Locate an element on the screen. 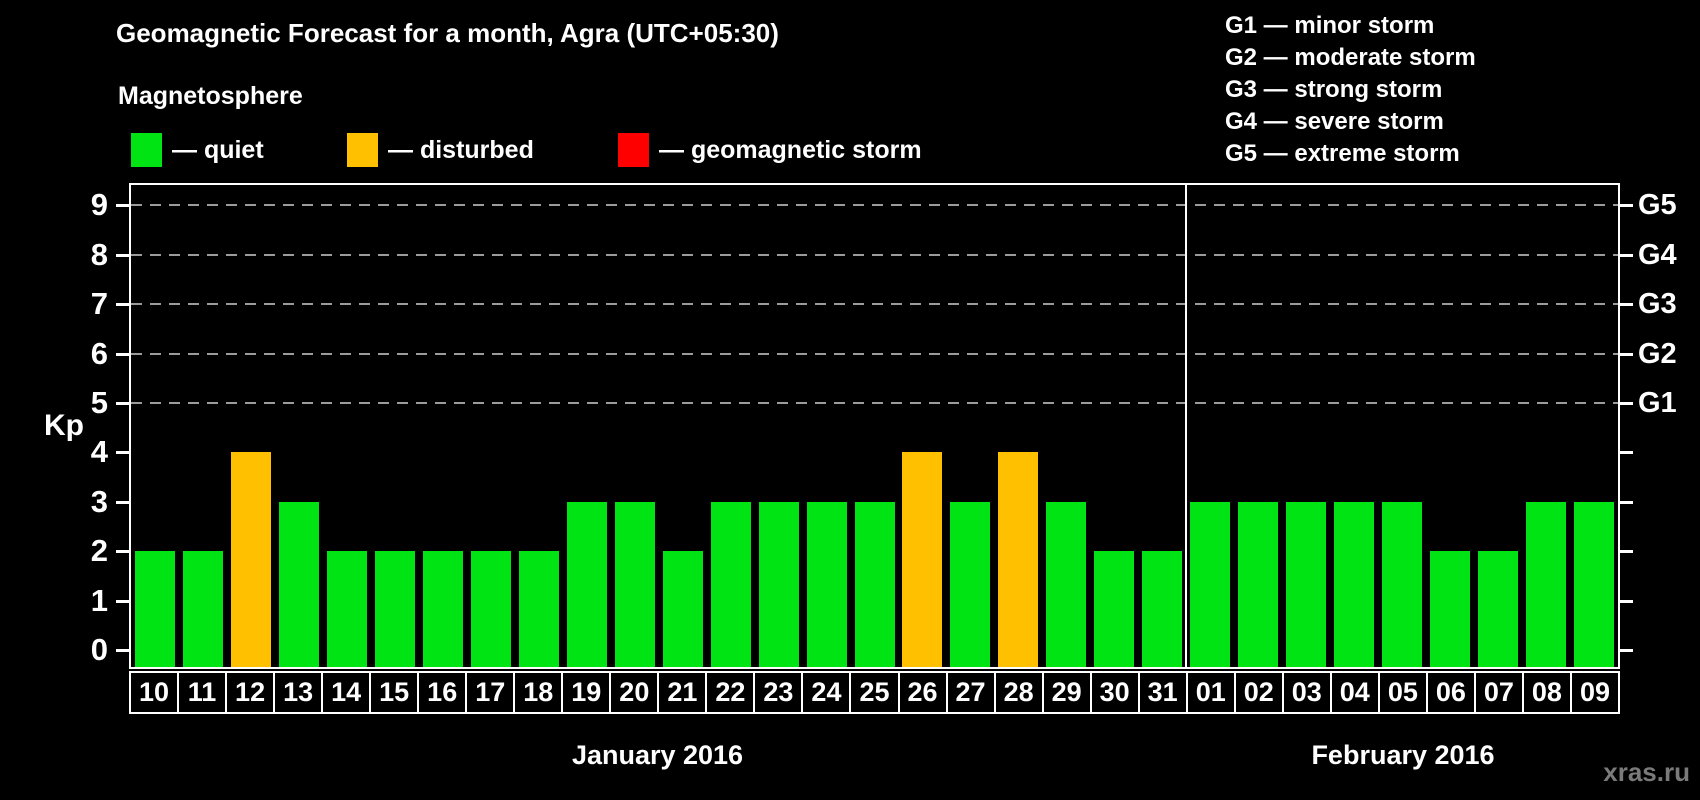 The width and height of the screenshot is (1700, 800). day-cell: 27 is located at coordinates (970, 692).